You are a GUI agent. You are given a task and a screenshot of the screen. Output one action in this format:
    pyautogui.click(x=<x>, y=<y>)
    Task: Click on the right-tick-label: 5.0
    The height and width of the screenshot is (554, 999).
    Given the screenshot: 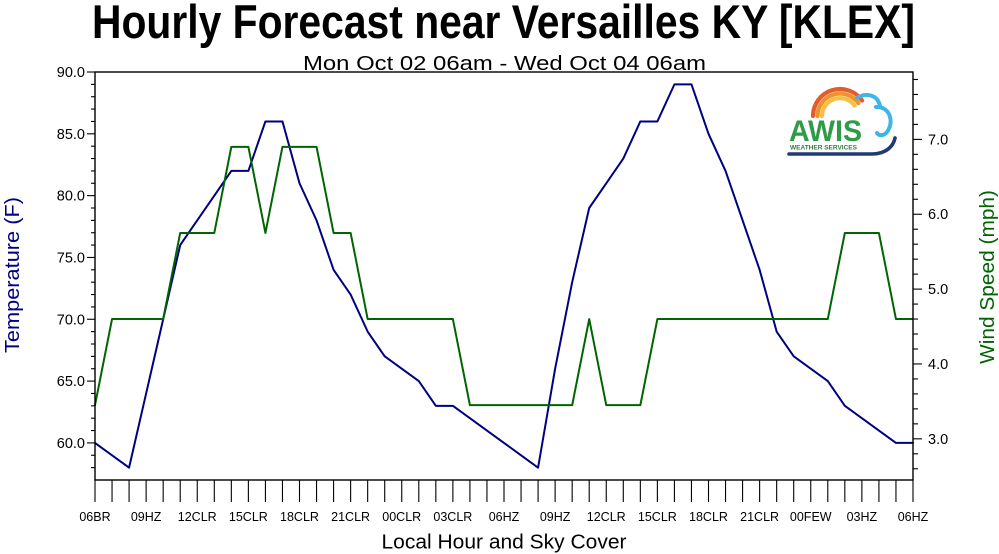 What is the action you would take?
    pyautogui.click(x=938, y=290)
    